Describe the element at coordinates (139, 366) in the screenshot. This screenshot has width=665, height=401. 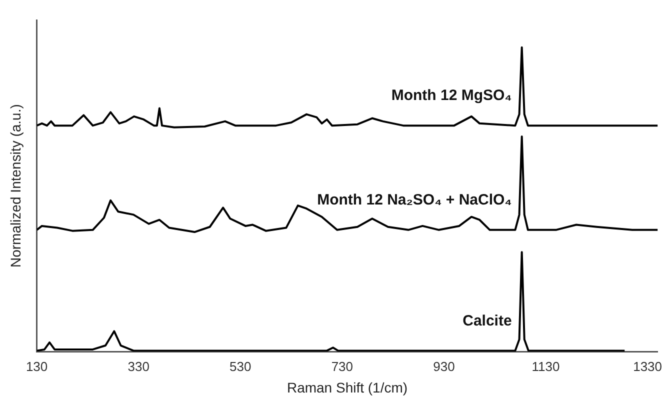
I see `x-tick-label: 330` at that location.